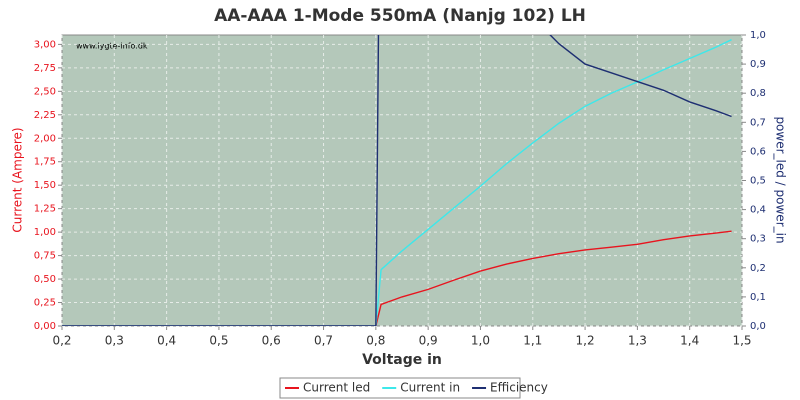 The image size is (800, 400). What do you see at coordinates (758, 151) in the screenshot?
I see `y2-tick-label: 0,6` at bounding box center [758, 151].